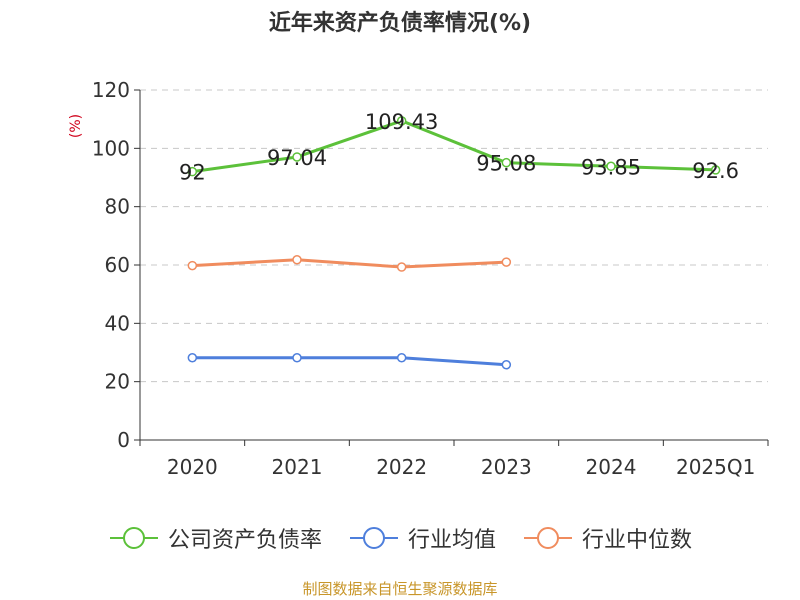 The height and width of the screenshot is (600, 800). I want to click on data-label: 92.6, so click(715, 171).